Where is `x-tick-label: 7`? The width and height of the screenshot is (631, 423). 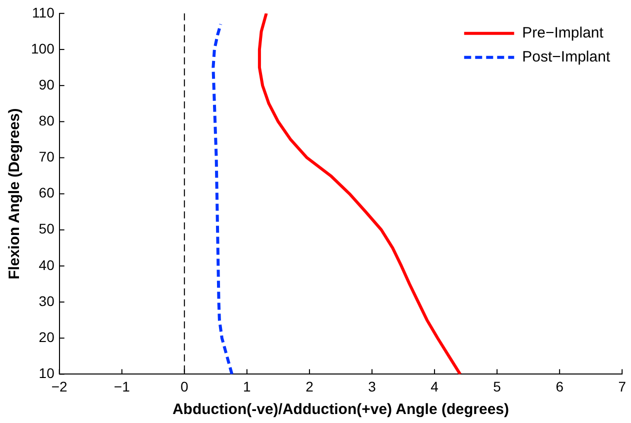
x-tick-label: 7 is located at coordinates (622, 386).